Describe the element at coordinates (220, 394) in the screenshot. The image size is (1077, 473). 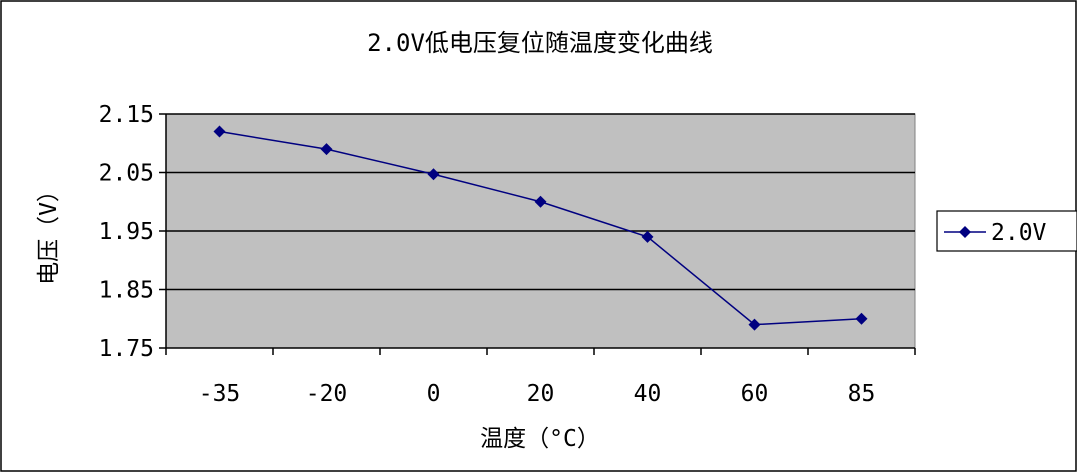
I see `x-tick-label: -35` at that location.